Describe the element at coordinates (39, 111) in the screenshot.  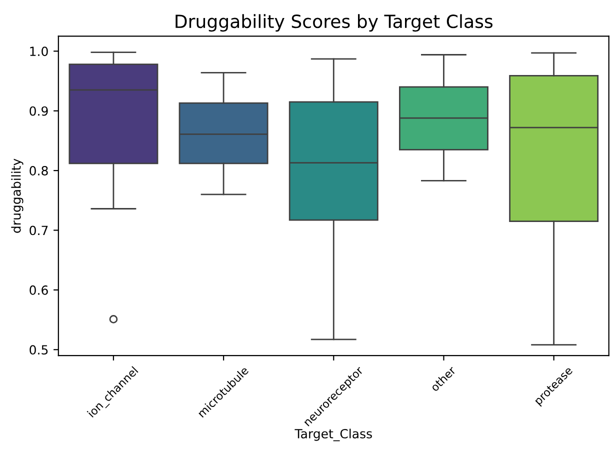
I see `y-tick-label: 0.9` at that location.